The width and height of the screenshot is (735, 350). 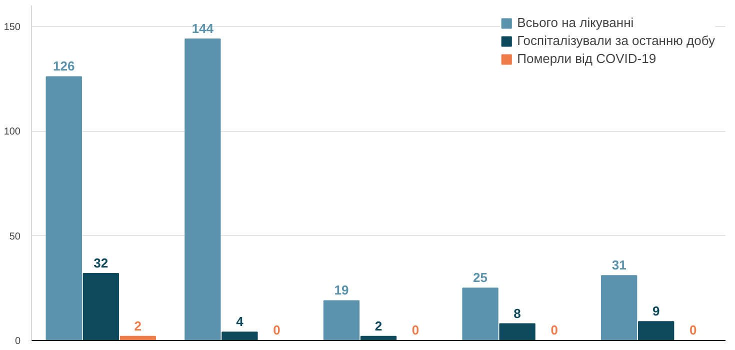 I want to click on data-label: 9, so click(x=656, y=311).